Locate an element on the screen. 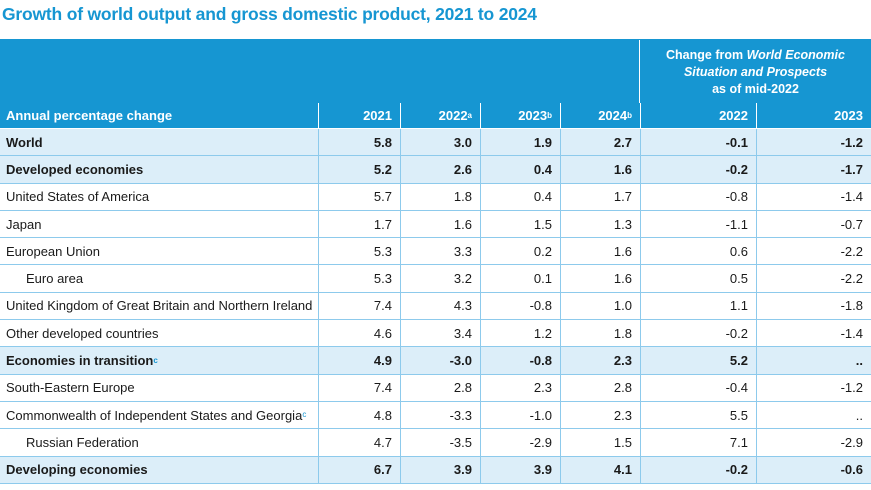 Image resolution: width=871 pixels, height=490 pixels. row-label-text: Russian Federation is located at coordinates (82, 442).